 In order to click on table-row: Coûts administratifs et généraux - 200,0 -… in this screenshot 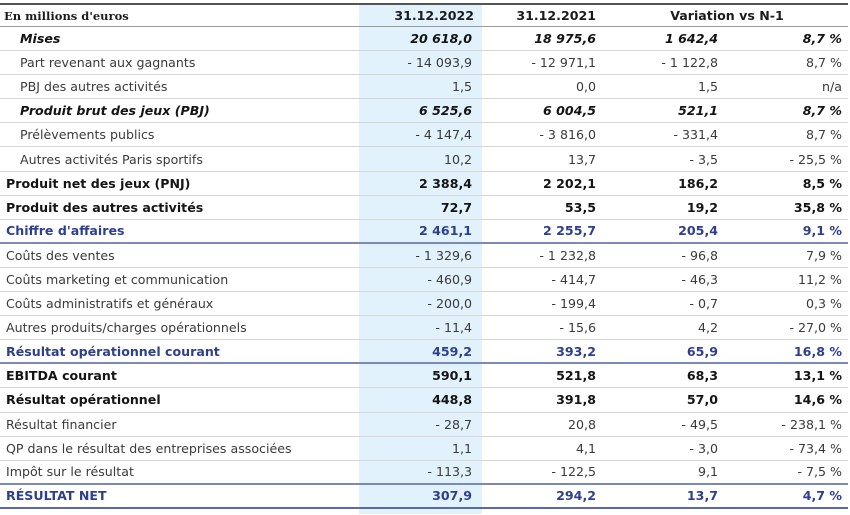, I will do `click(424, 304)`.